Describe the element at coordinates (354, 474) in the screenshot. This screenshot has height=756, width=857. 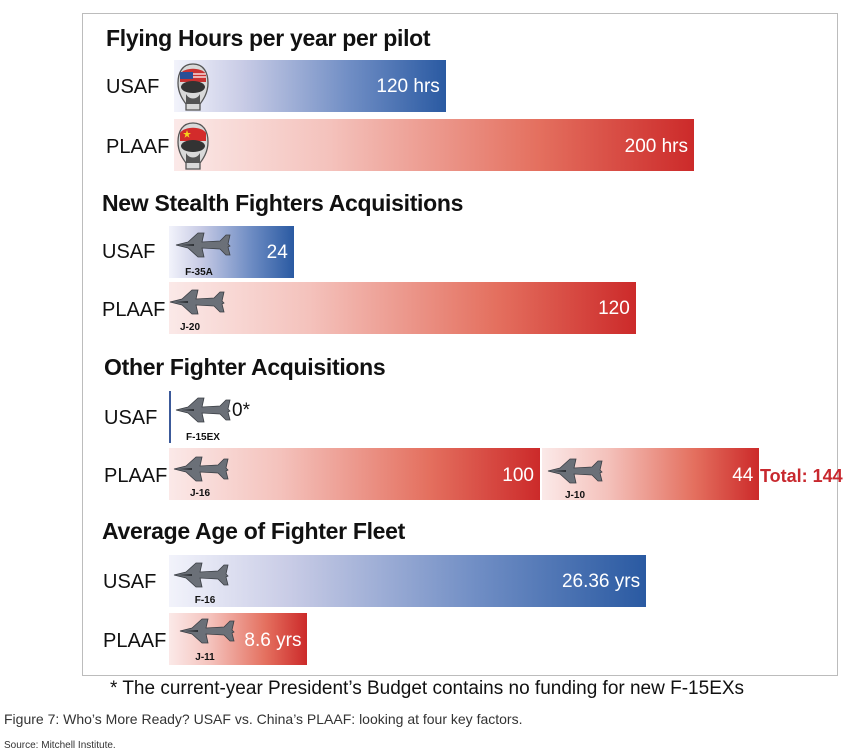
I see `bar-plaaf-other-j16` at that location.